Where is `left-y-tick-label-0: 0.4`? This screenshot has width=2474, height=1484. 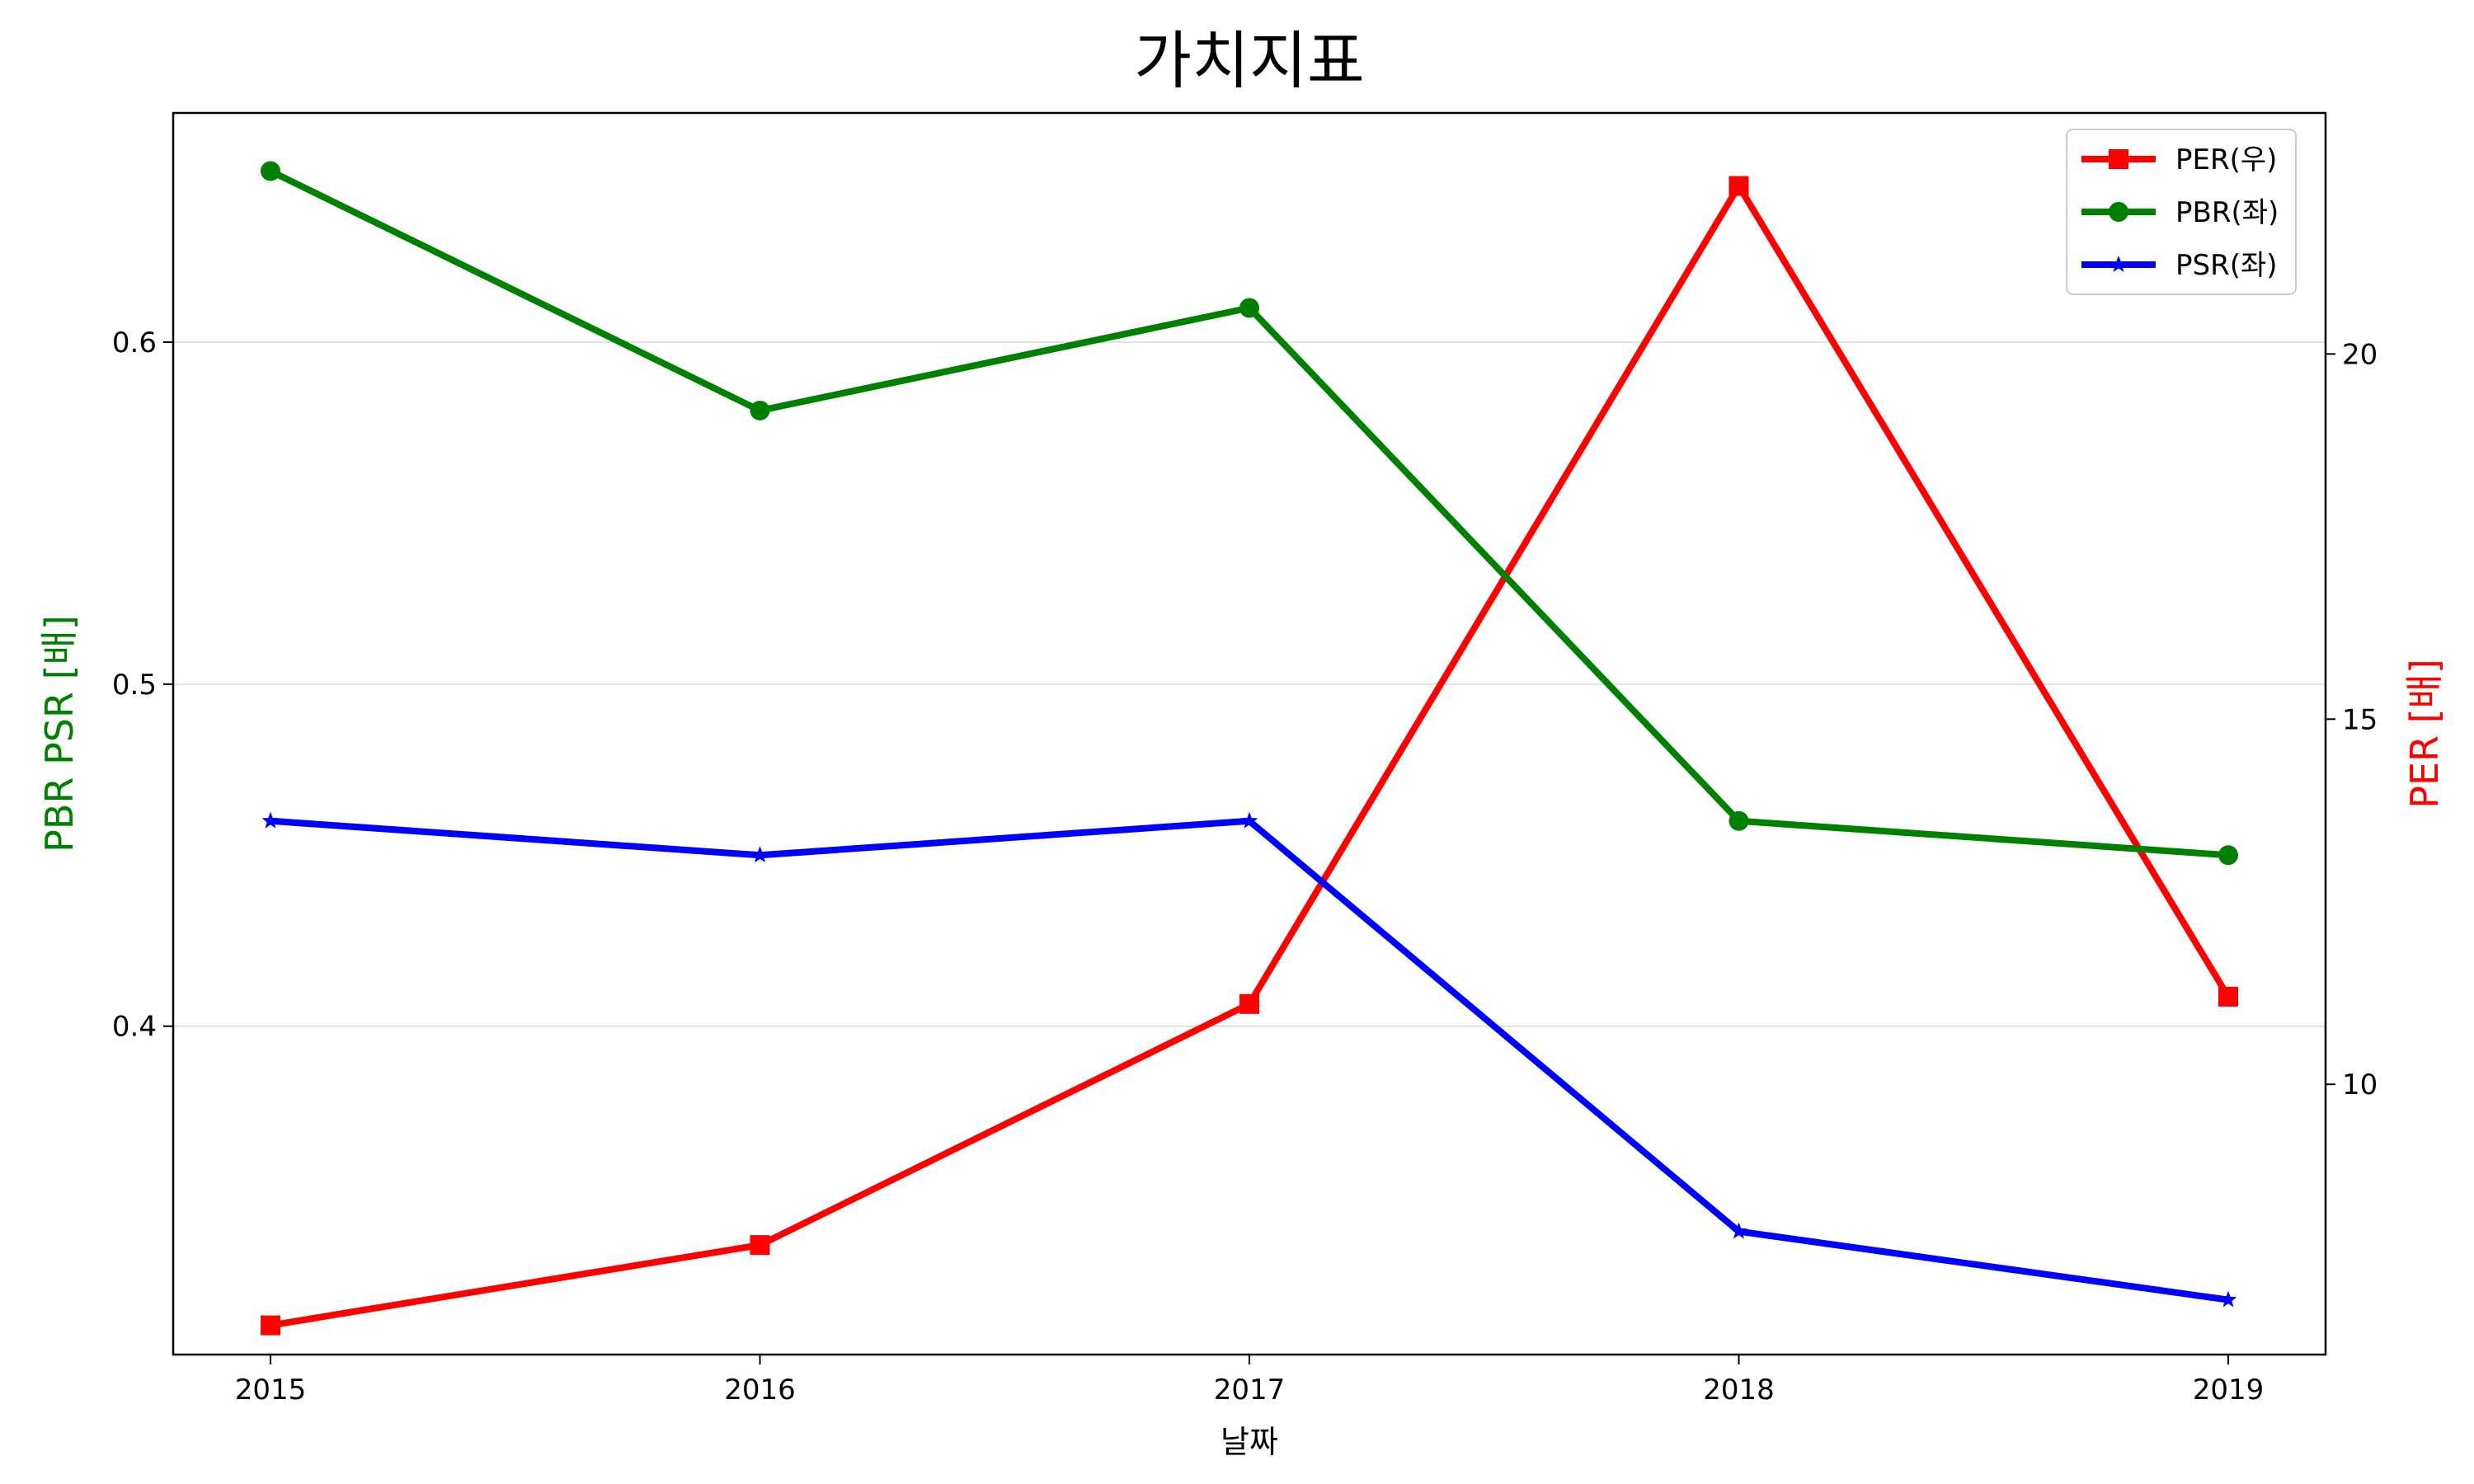 left-y-tick-label-0: 0.4 is located at coordinates (134, 1027).